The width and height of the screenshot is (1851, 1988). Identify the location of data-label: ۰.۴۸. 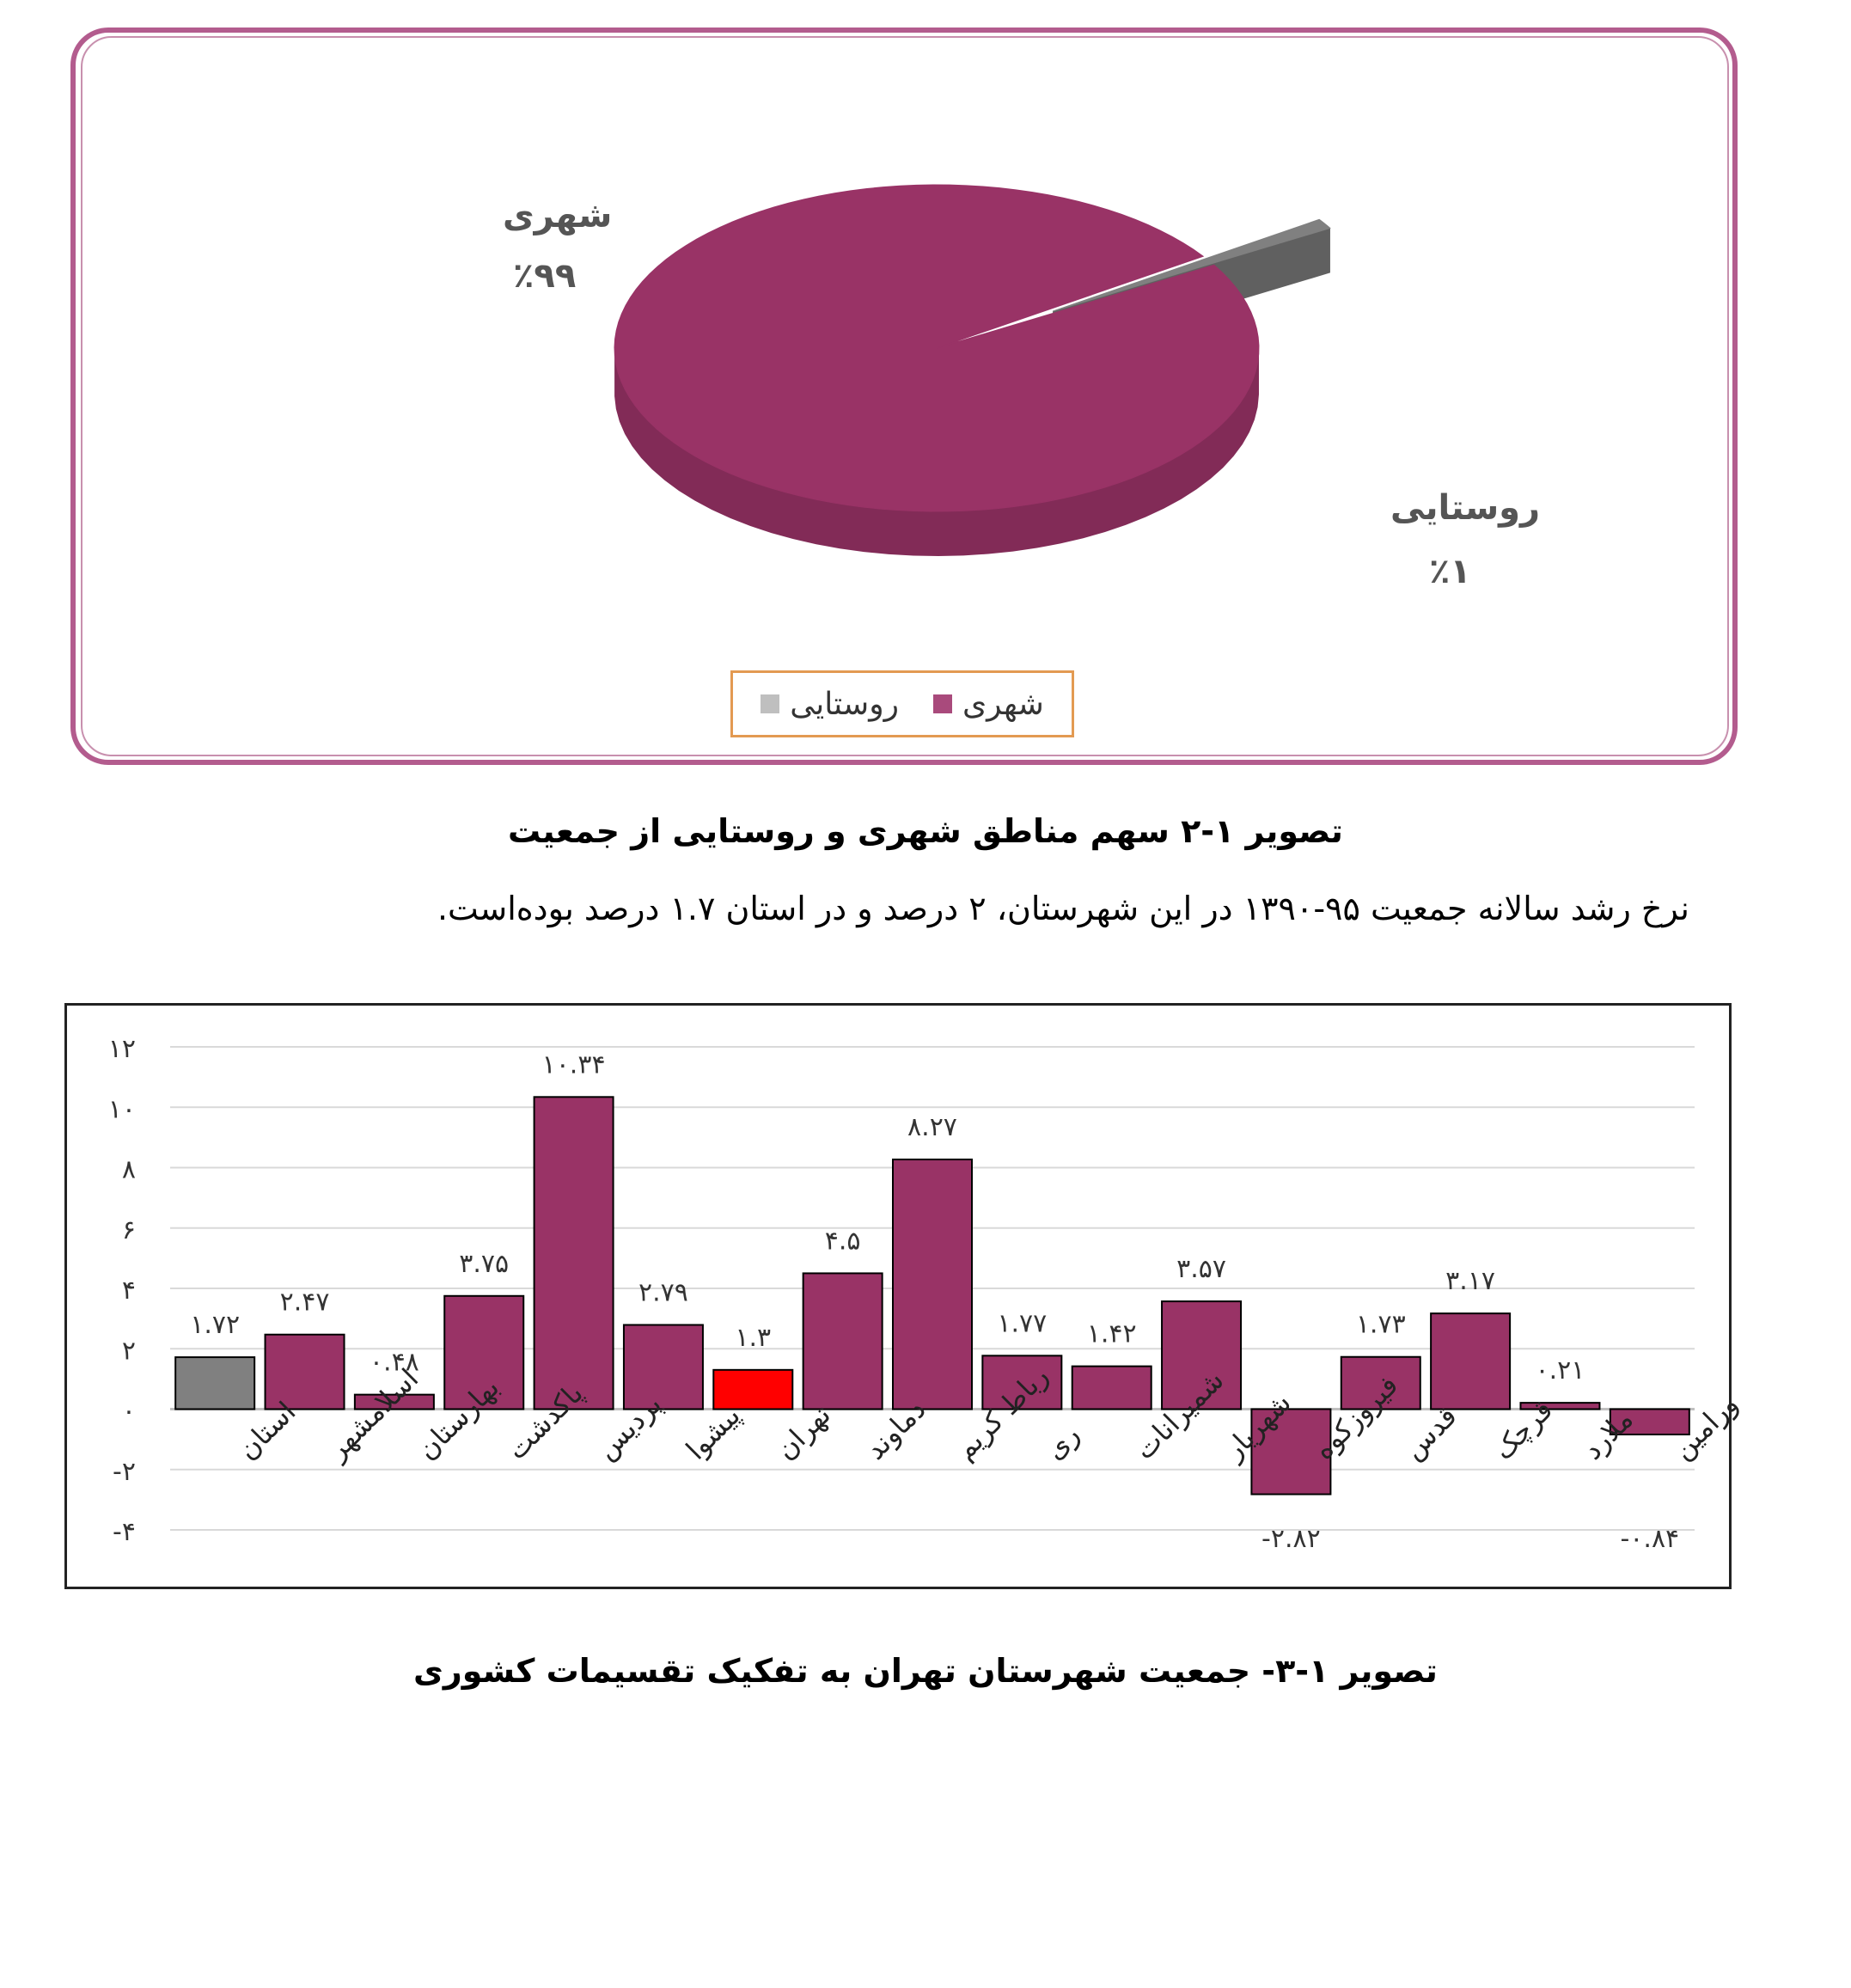
(395, 1363).